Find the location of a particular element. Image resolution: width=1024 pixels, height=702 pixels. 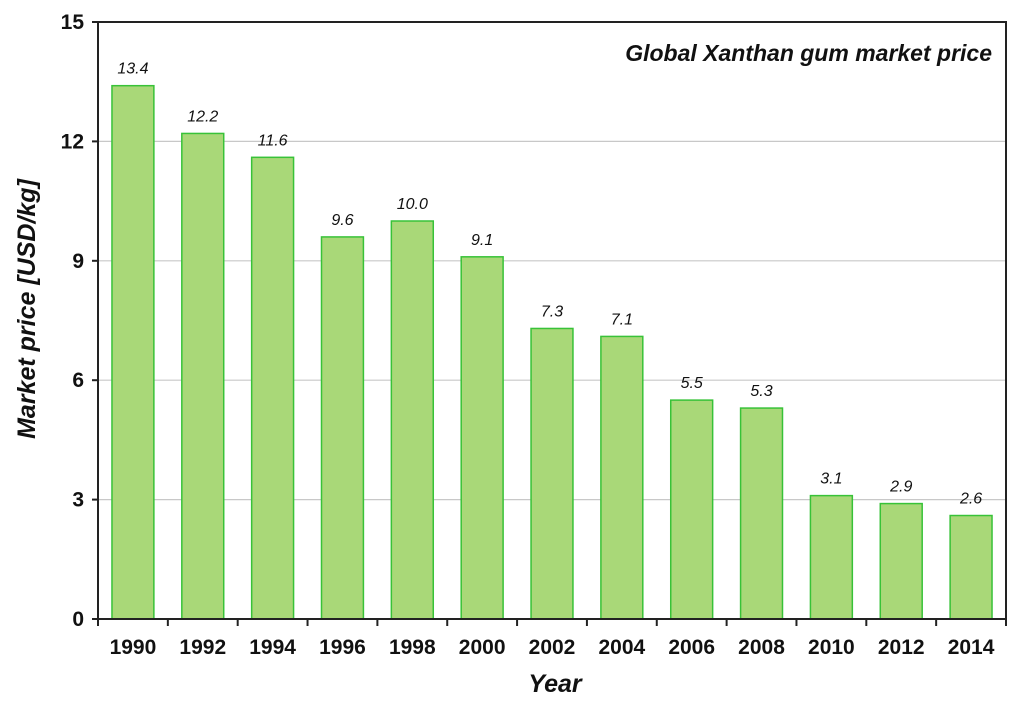

x-tick-label: 2006 is located at coordinates (691, 647).